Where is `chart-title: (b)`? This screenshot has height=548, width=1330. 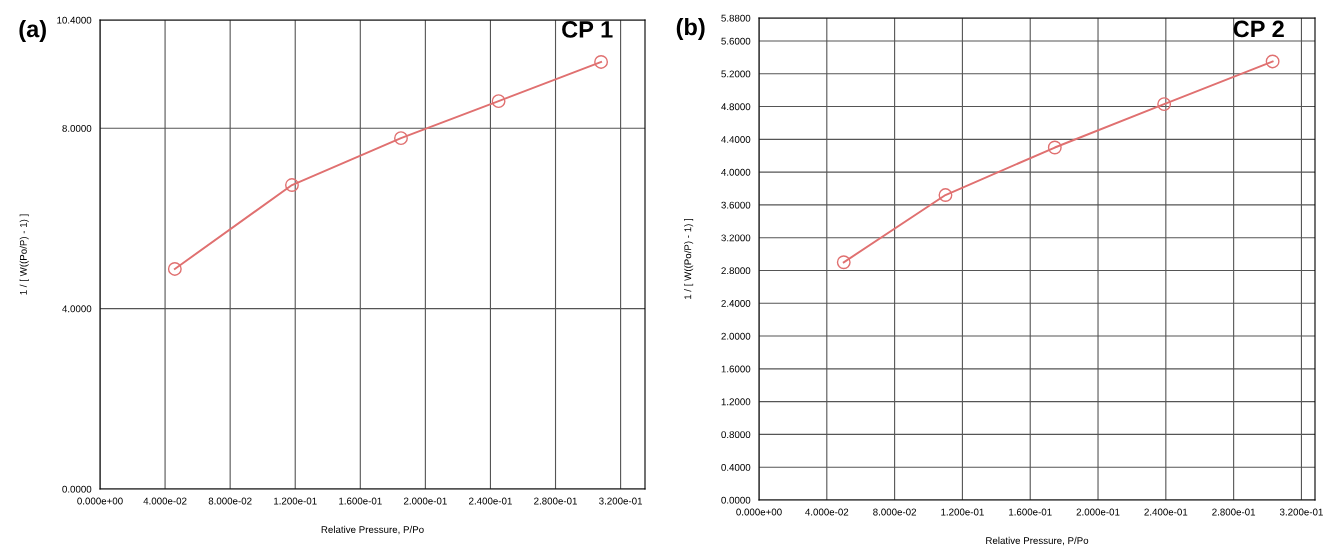 chart-title: (b) is located at coordinates (690, 29).